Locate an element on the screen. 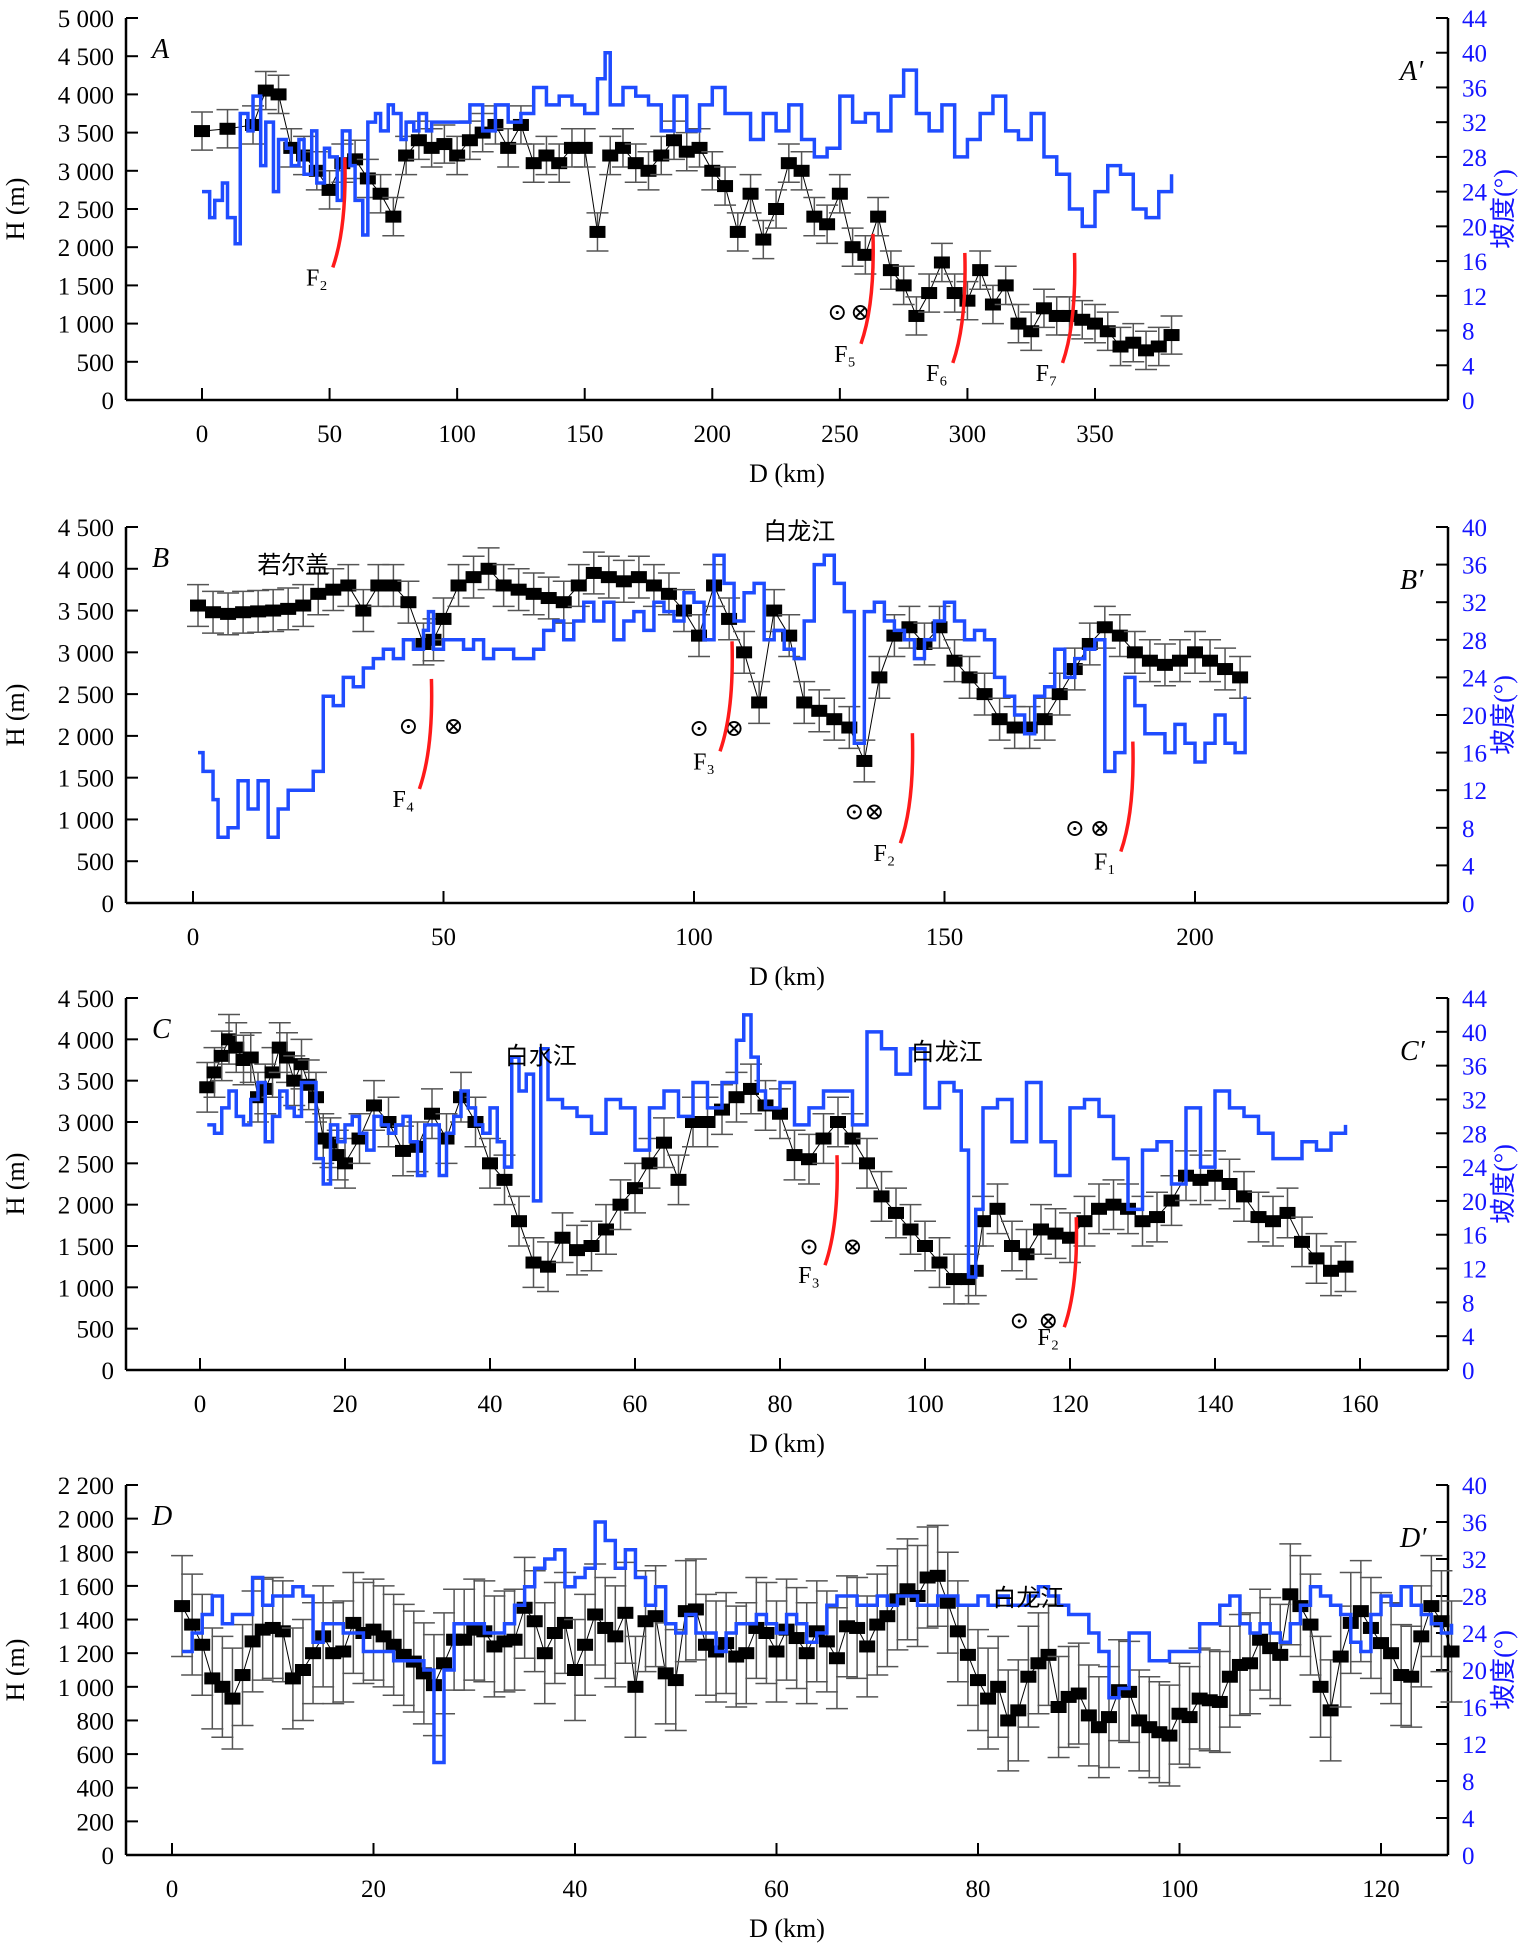  y-right-tick-label: 40 is located at coordinates (1474, 54).